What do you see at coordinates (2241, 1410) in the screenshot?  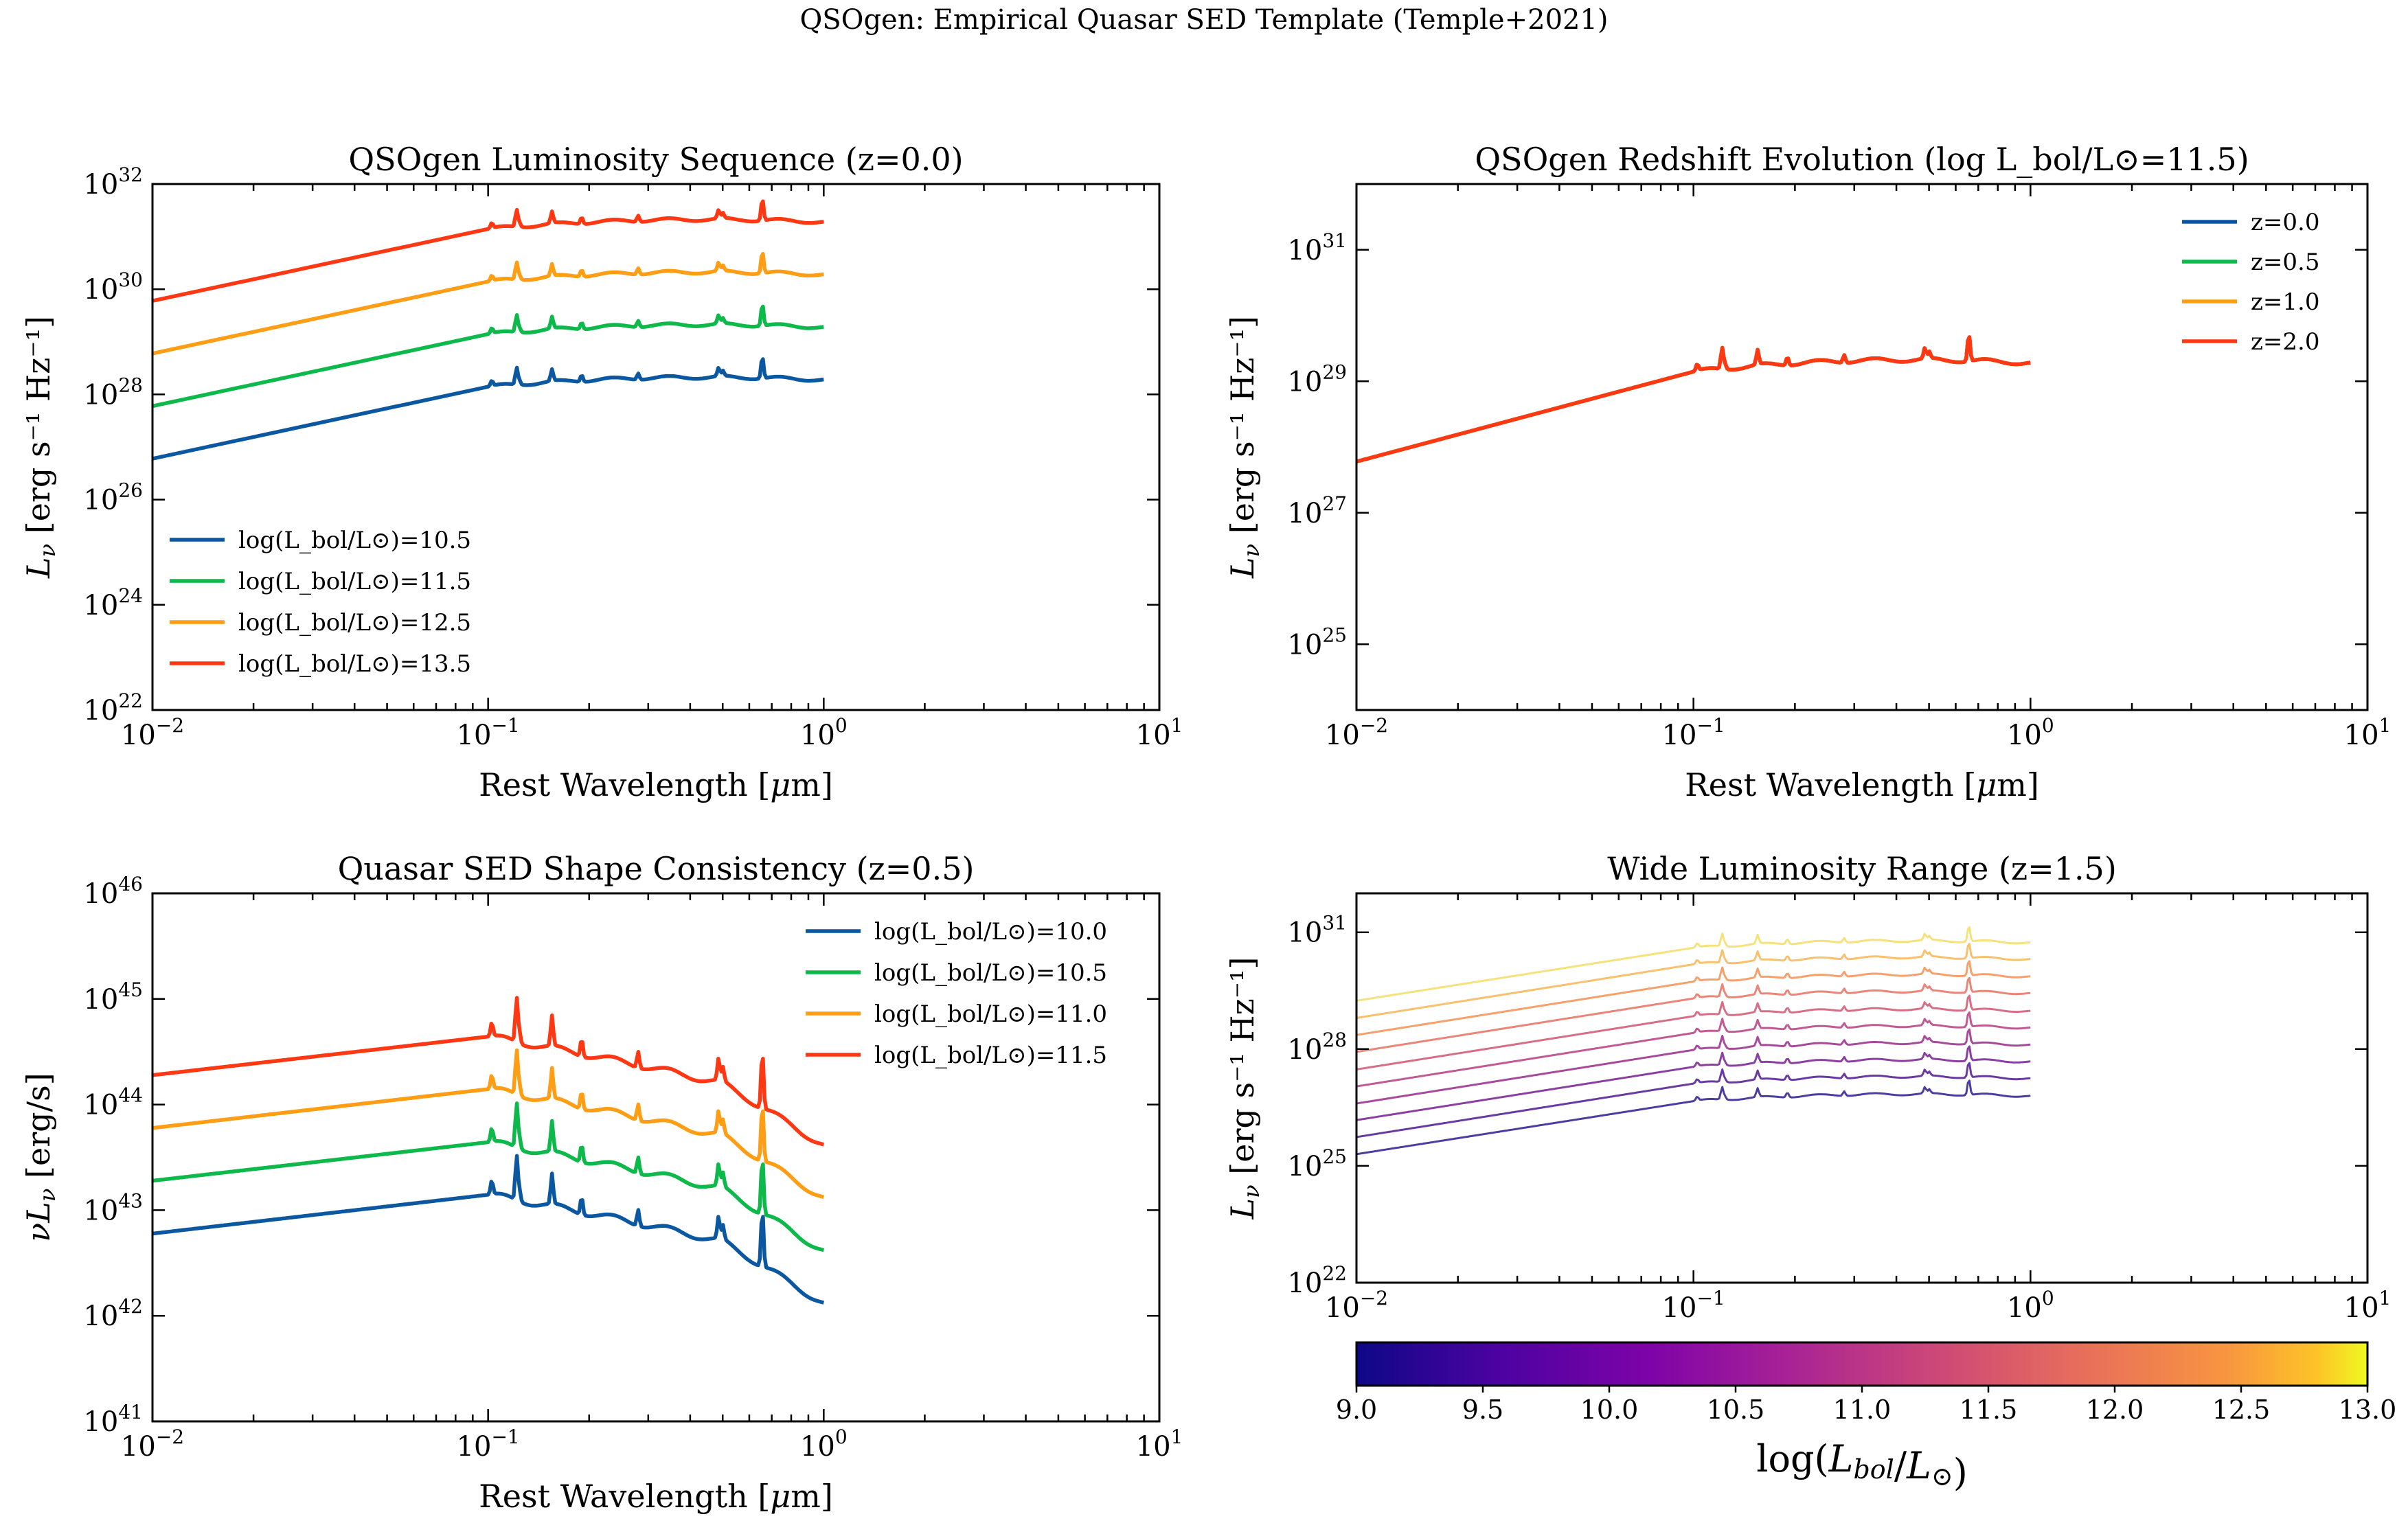 I see `colorbar-tick-label: 12.5` at bounding box center [2241, 1410].